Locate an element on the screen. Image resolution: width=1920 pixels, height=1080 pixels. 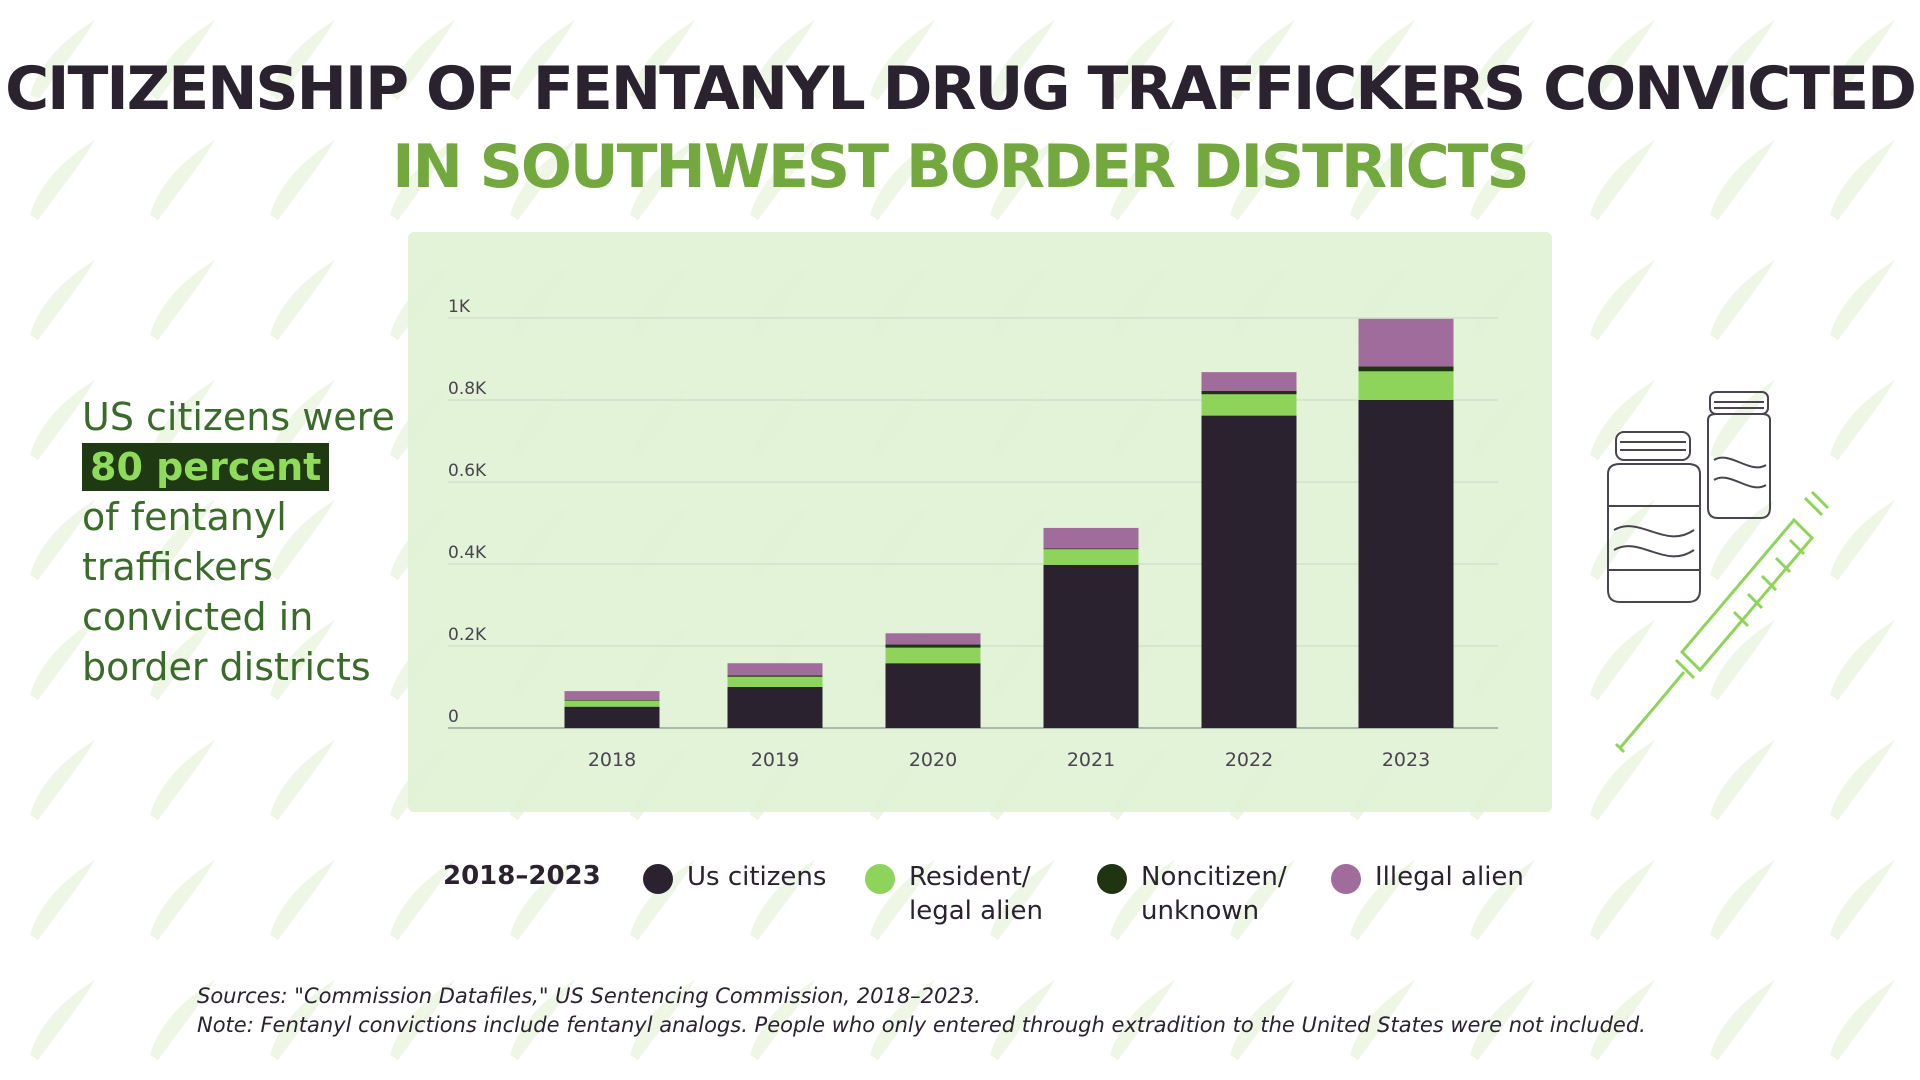
legend-swatch-noncitizen is located at coordinates (1112, 879).